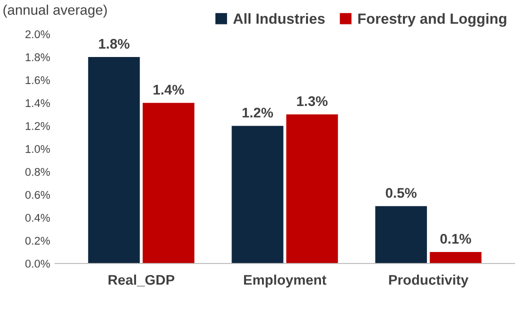 The height and width of the screenshot is (310, 525). I want to click on data-label: 1.8%, so click(114, 43).